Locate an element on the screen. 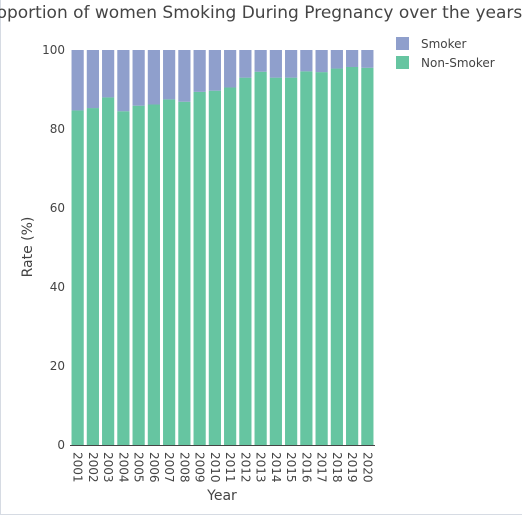 This screenshot has height=516, width=523. x-tick-label-2011: 2011 is located at coordinates (230, 467).